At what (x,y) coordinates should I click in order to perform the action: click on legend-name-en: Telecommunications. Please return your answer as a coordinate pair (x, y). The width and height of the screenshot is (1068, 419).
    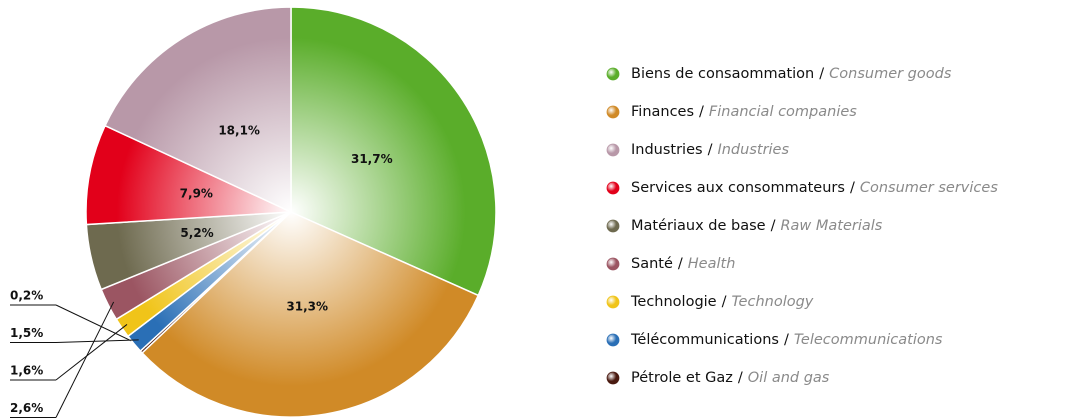
    Looking at the image, I should click on (868, 340).